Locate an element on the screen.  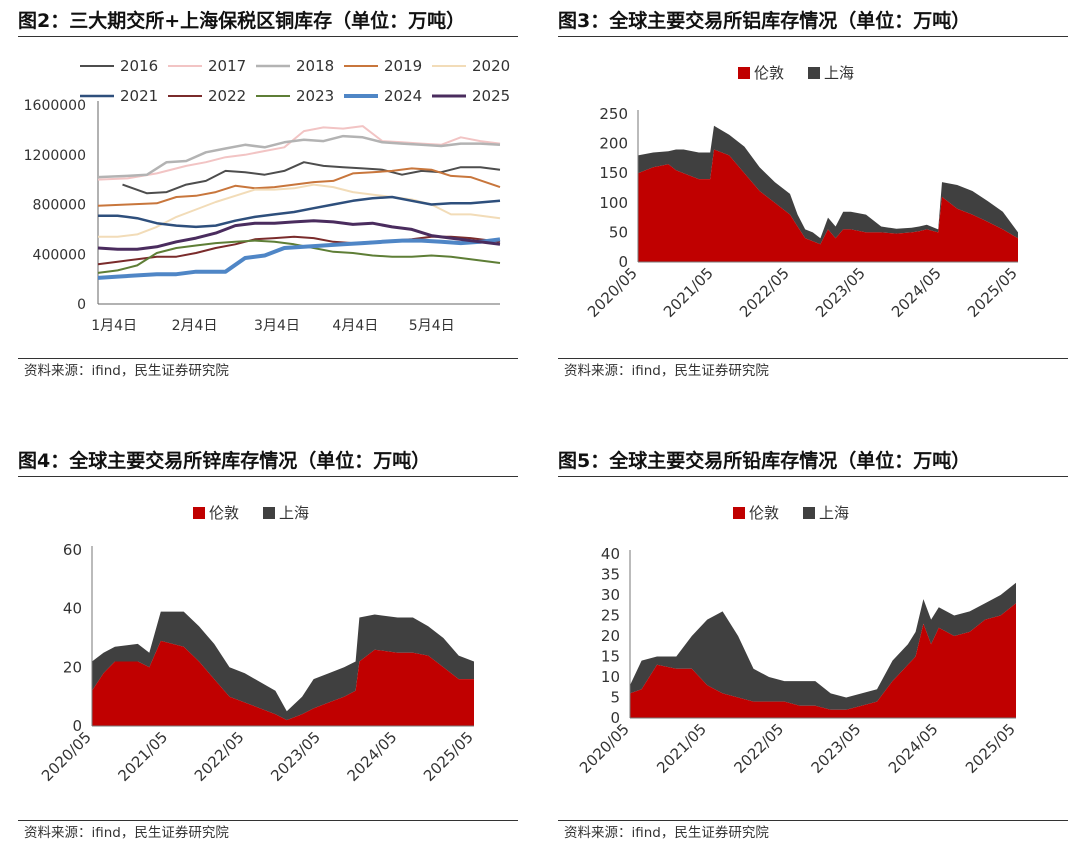
zinc-source: 资料来源：ifind，民生证券研究院 is located at coordinates (268, 832).